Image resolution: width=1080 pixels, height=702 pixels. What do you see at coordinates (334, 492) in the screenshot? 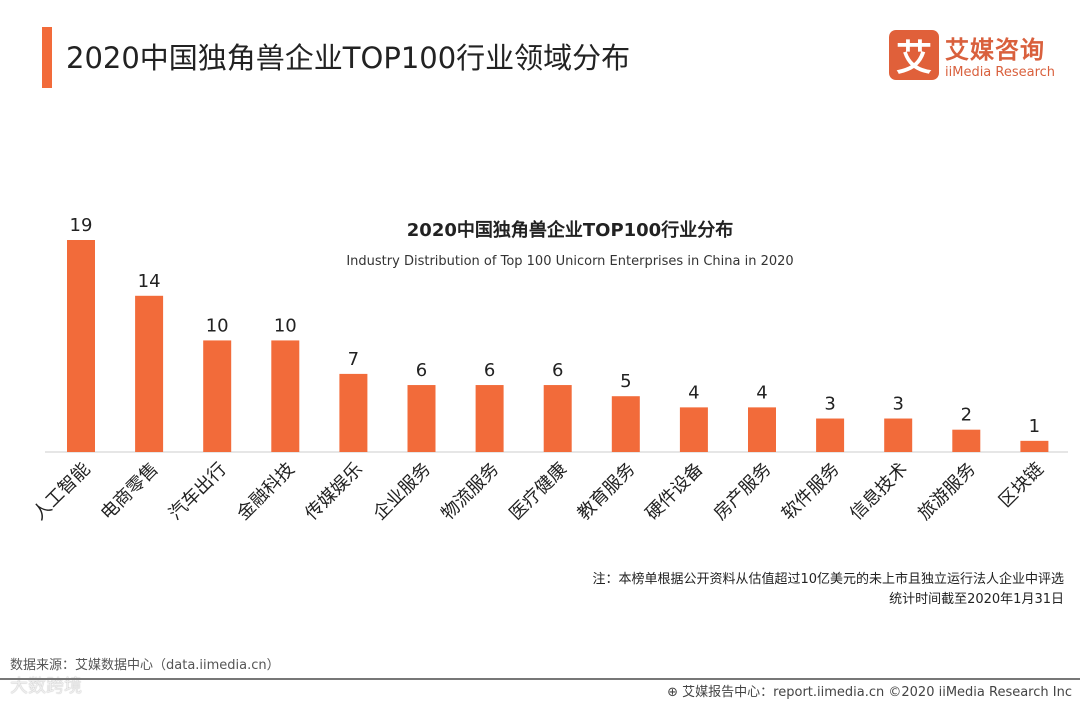
I see `category-label: 传媒娱乐` at bounding box center [334, 492].